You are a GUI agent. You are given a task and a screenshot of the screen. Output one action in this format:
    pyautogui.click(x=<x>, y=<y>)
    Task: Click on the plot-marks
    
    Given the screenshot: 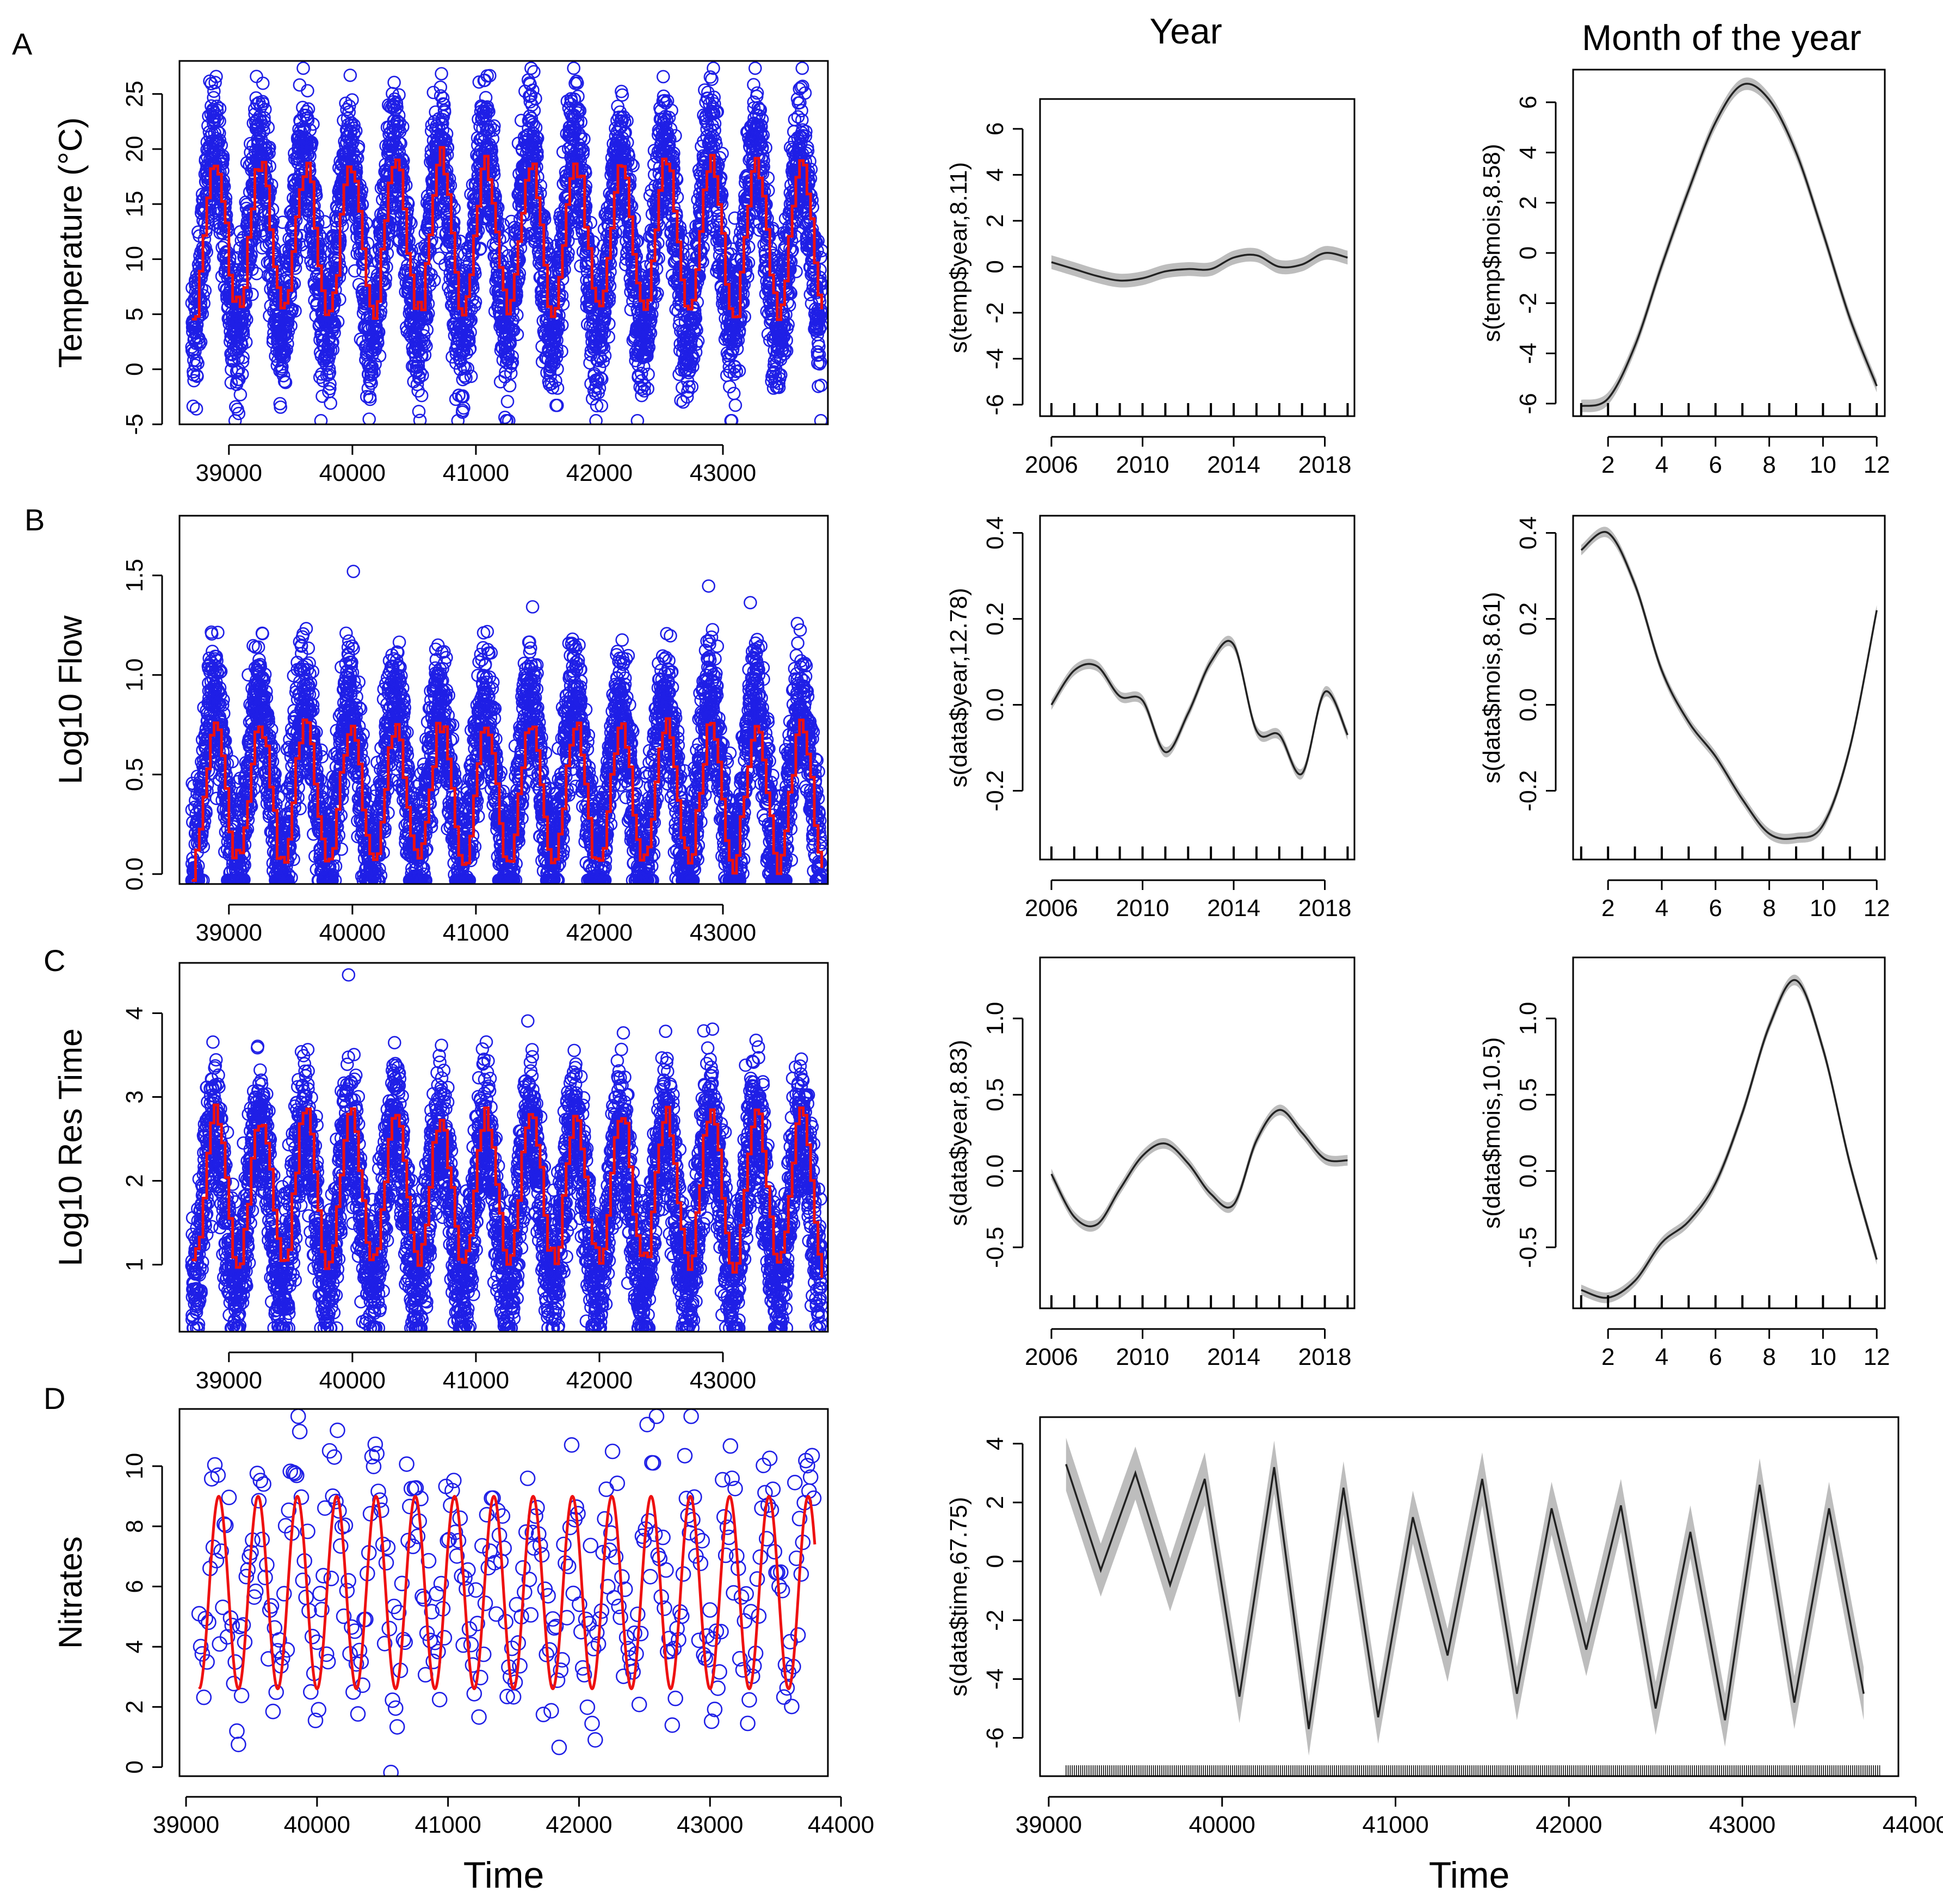 What is the action you would take?
    pyautogui.click(x=506, y=242)
    